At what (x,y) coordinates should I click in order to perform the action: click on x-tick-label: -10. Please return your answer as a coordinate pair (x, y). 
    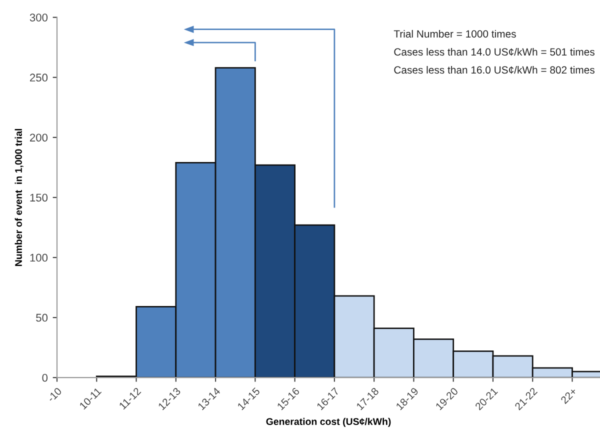
    Looking at the image, I should click on (54, 394).